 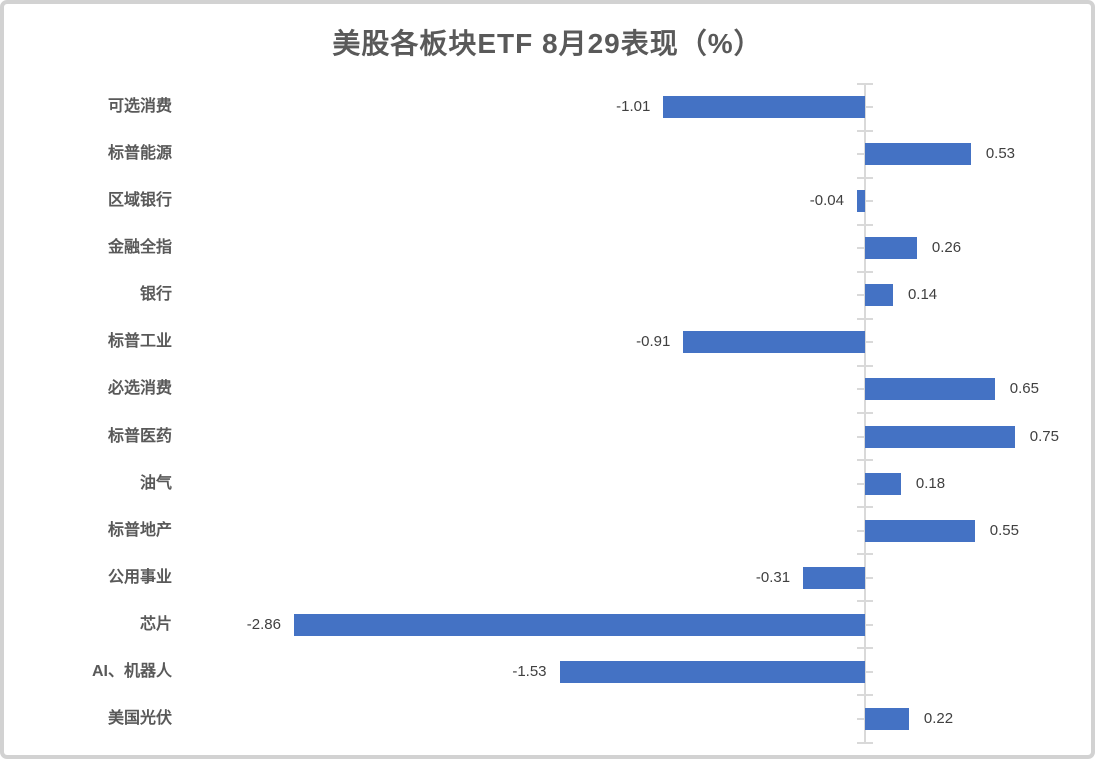 I want to click on category-label: 银行, so click(x=155, y=295).